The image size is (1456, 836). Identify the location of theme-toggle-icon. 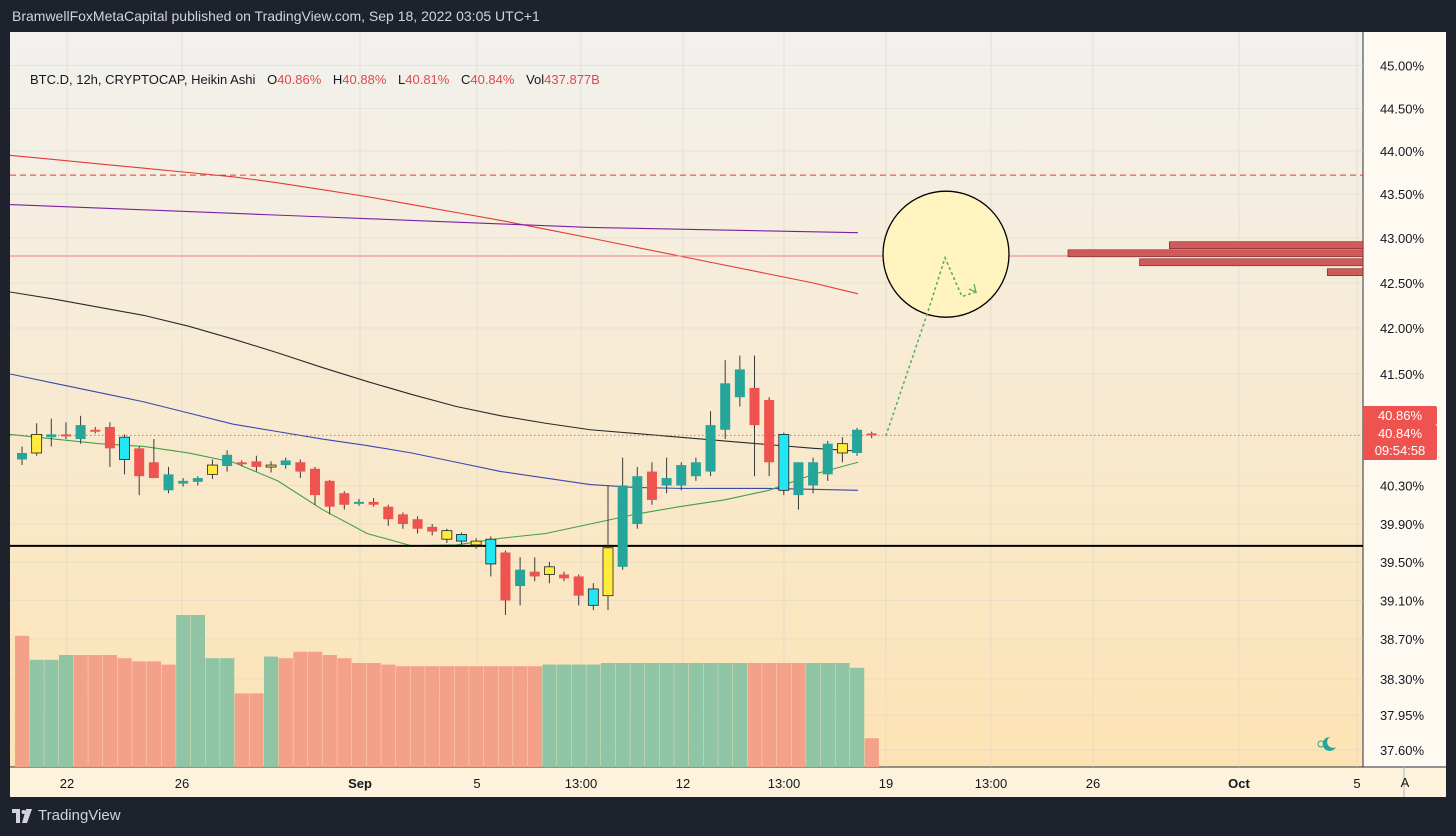
(1326, 743).